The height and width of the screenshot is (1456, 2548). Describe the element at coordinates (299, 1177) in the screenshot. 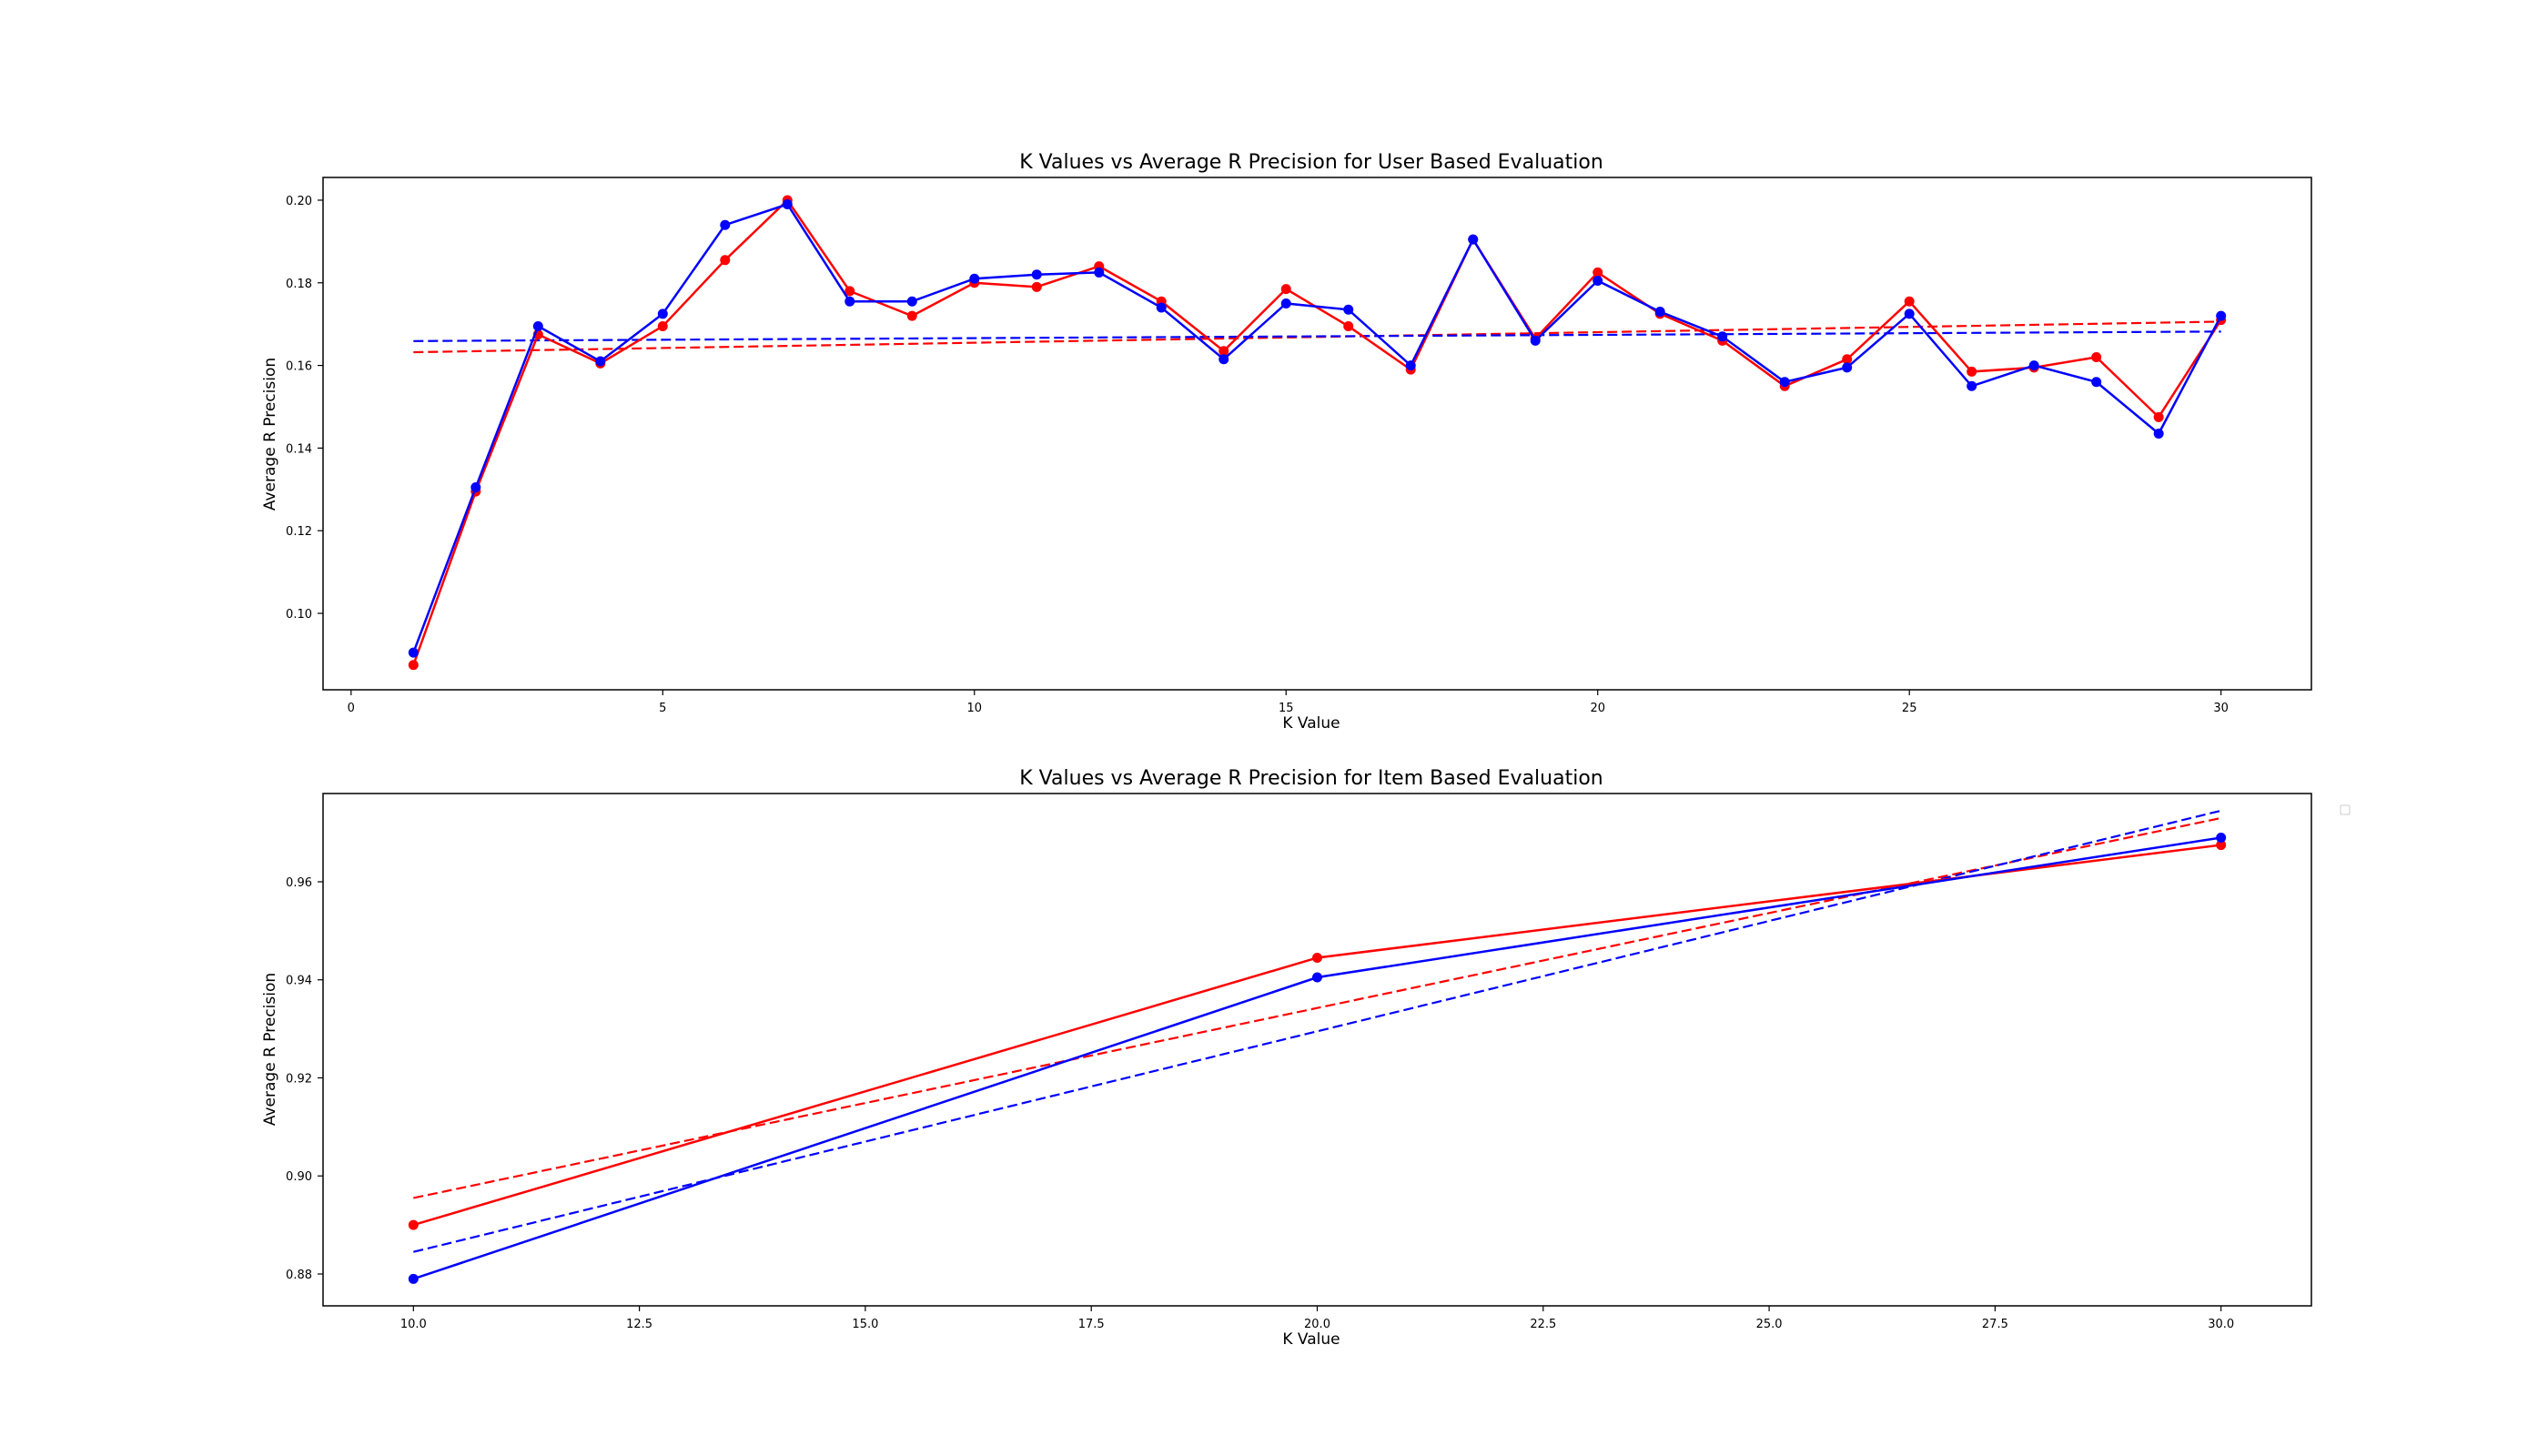

I see `y-tick-label: 0.90` at that location.